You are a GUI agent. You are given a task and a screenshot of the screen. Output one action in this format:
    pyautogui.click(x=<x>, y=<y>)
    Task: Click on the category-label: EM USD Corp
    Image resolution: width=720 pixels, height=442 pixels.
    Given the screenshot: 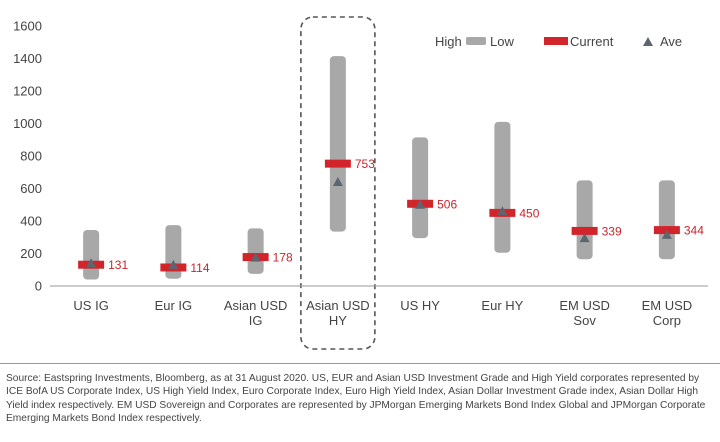 What is the action you would take?
    pyautogui.click(x=667, y=313)
    